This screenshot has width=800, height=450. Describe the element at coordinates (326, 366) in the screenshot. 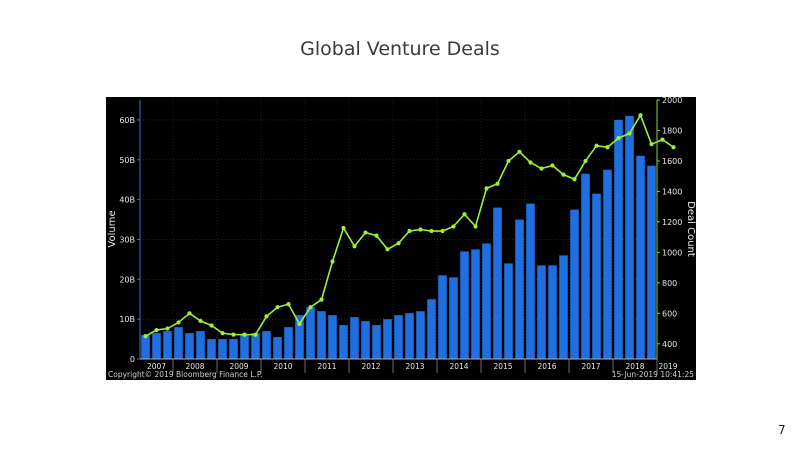

I see `year-label: 2011` at that location.